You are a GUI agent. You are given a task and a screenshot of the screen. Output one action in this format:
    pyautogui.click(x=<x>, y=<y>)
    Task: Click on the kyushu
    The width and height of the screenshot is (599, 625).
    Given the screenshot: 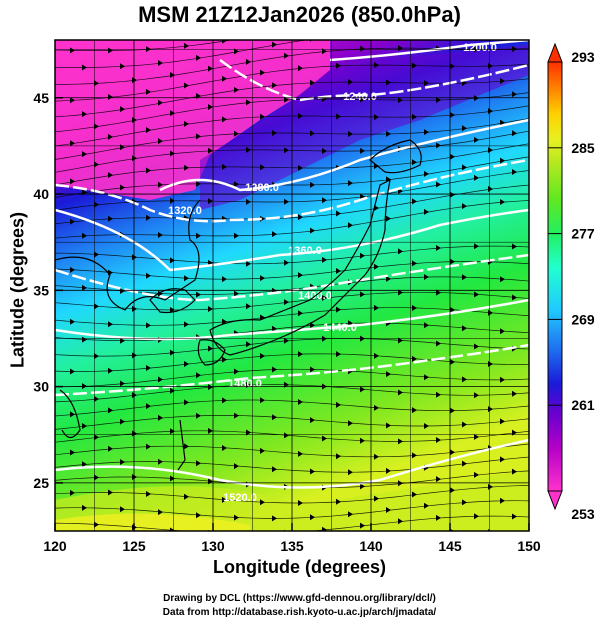 What is the action you would take?
    pyautogui.click(x=211, y=352)
    